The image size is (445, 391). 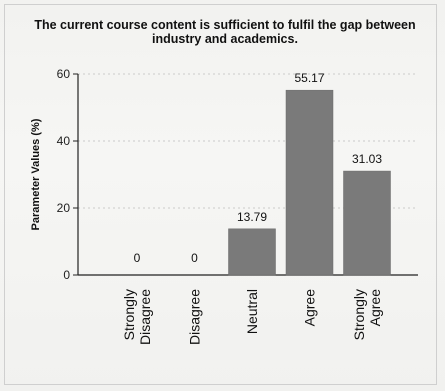 I want to click on y-tick-label: 60, so click(x=64, y=74).